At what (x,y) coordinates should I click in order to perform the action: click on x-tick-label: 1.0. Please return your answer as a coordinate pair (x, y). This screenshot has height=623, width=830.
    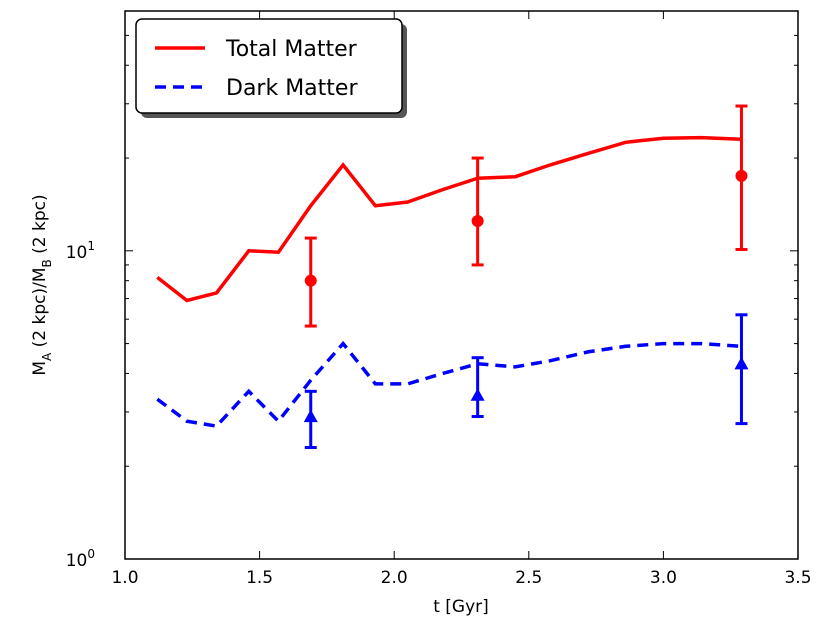
    Looking at the image, I should click on (124, 578).